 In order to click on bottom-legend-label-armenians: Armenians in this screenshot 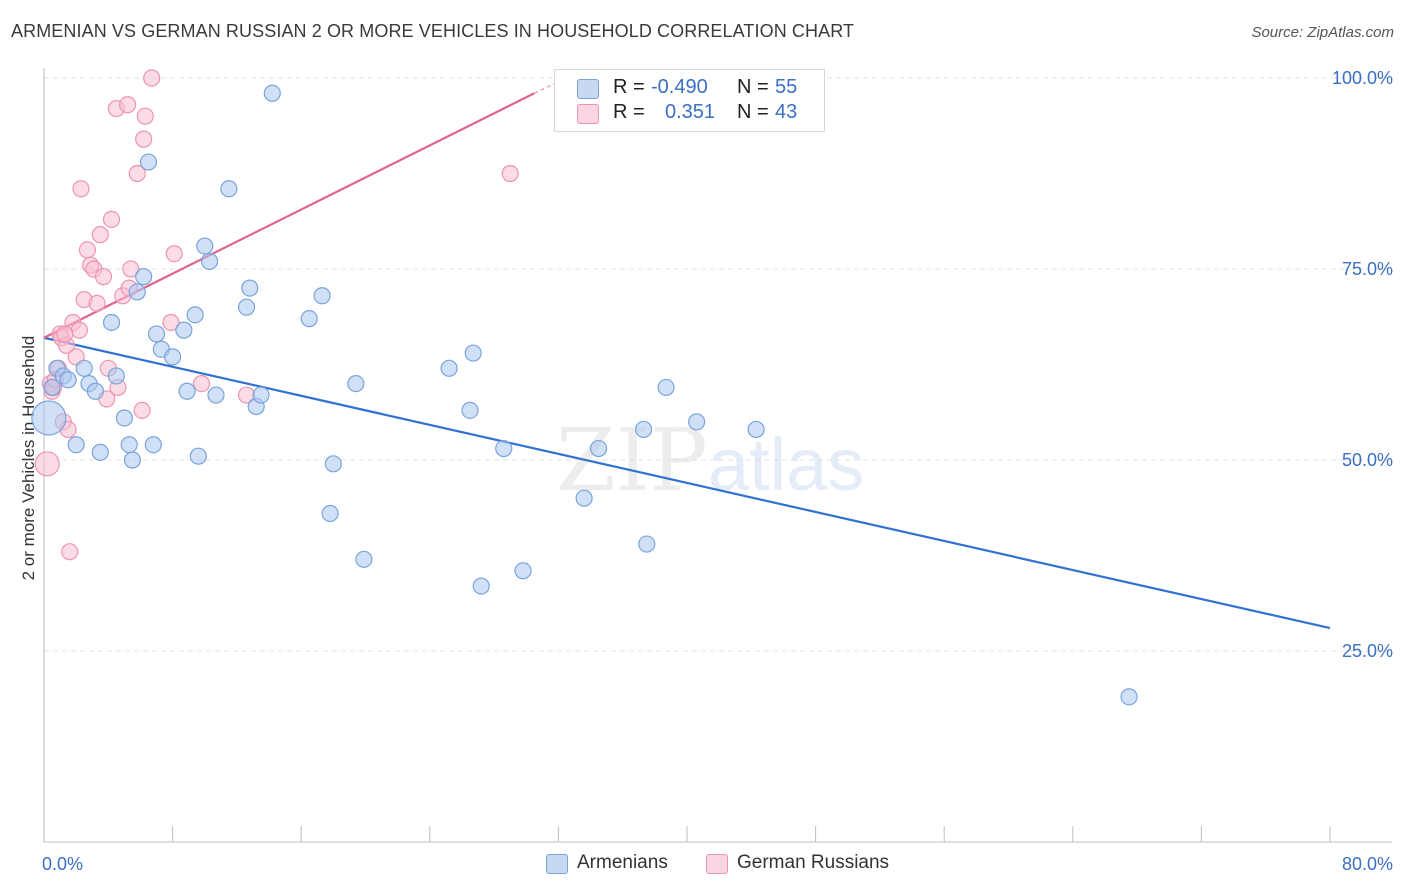, I will do `click(622, 862)`.